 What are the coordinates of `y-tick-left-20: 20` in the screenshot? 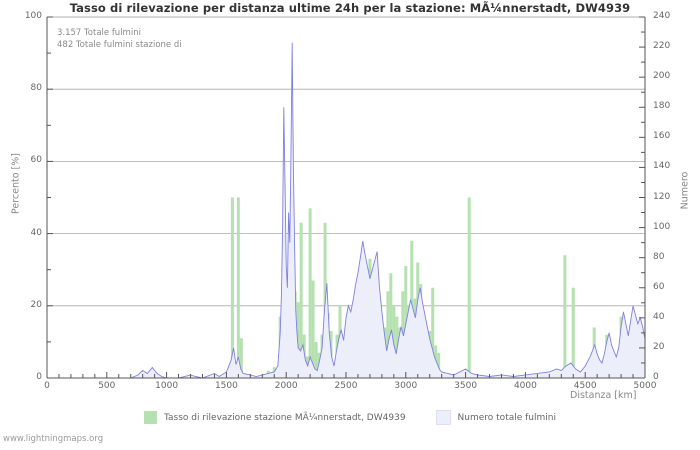 It's located at (36, 304).